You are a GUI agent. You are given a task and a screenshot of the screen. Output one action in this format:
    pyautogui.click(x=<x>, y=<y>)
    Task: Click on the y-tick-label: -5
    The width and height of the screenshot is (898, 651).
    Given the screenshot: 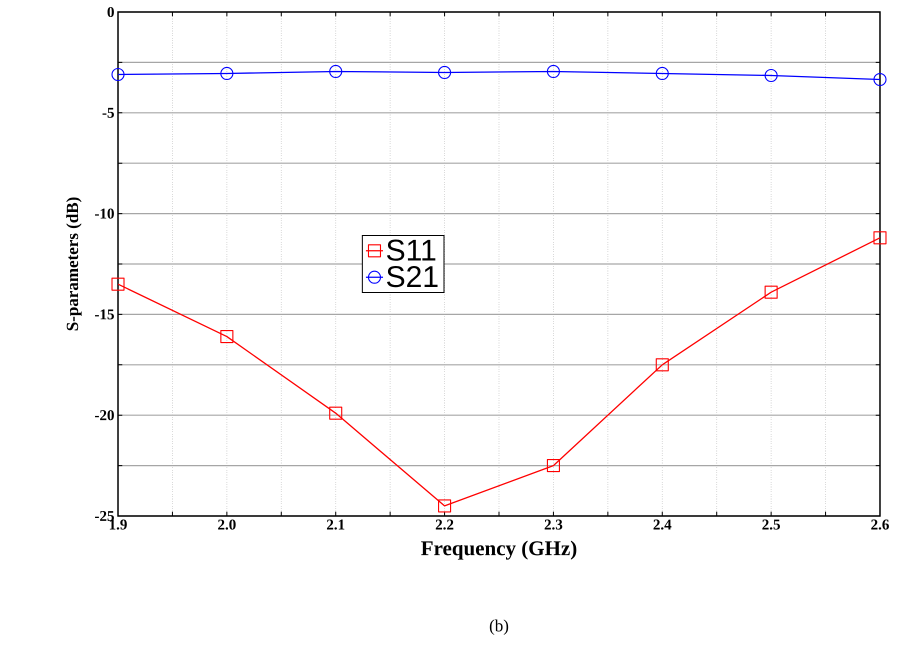 What is the action you would take?
    pyautogui.click(x=108, y=113)
    